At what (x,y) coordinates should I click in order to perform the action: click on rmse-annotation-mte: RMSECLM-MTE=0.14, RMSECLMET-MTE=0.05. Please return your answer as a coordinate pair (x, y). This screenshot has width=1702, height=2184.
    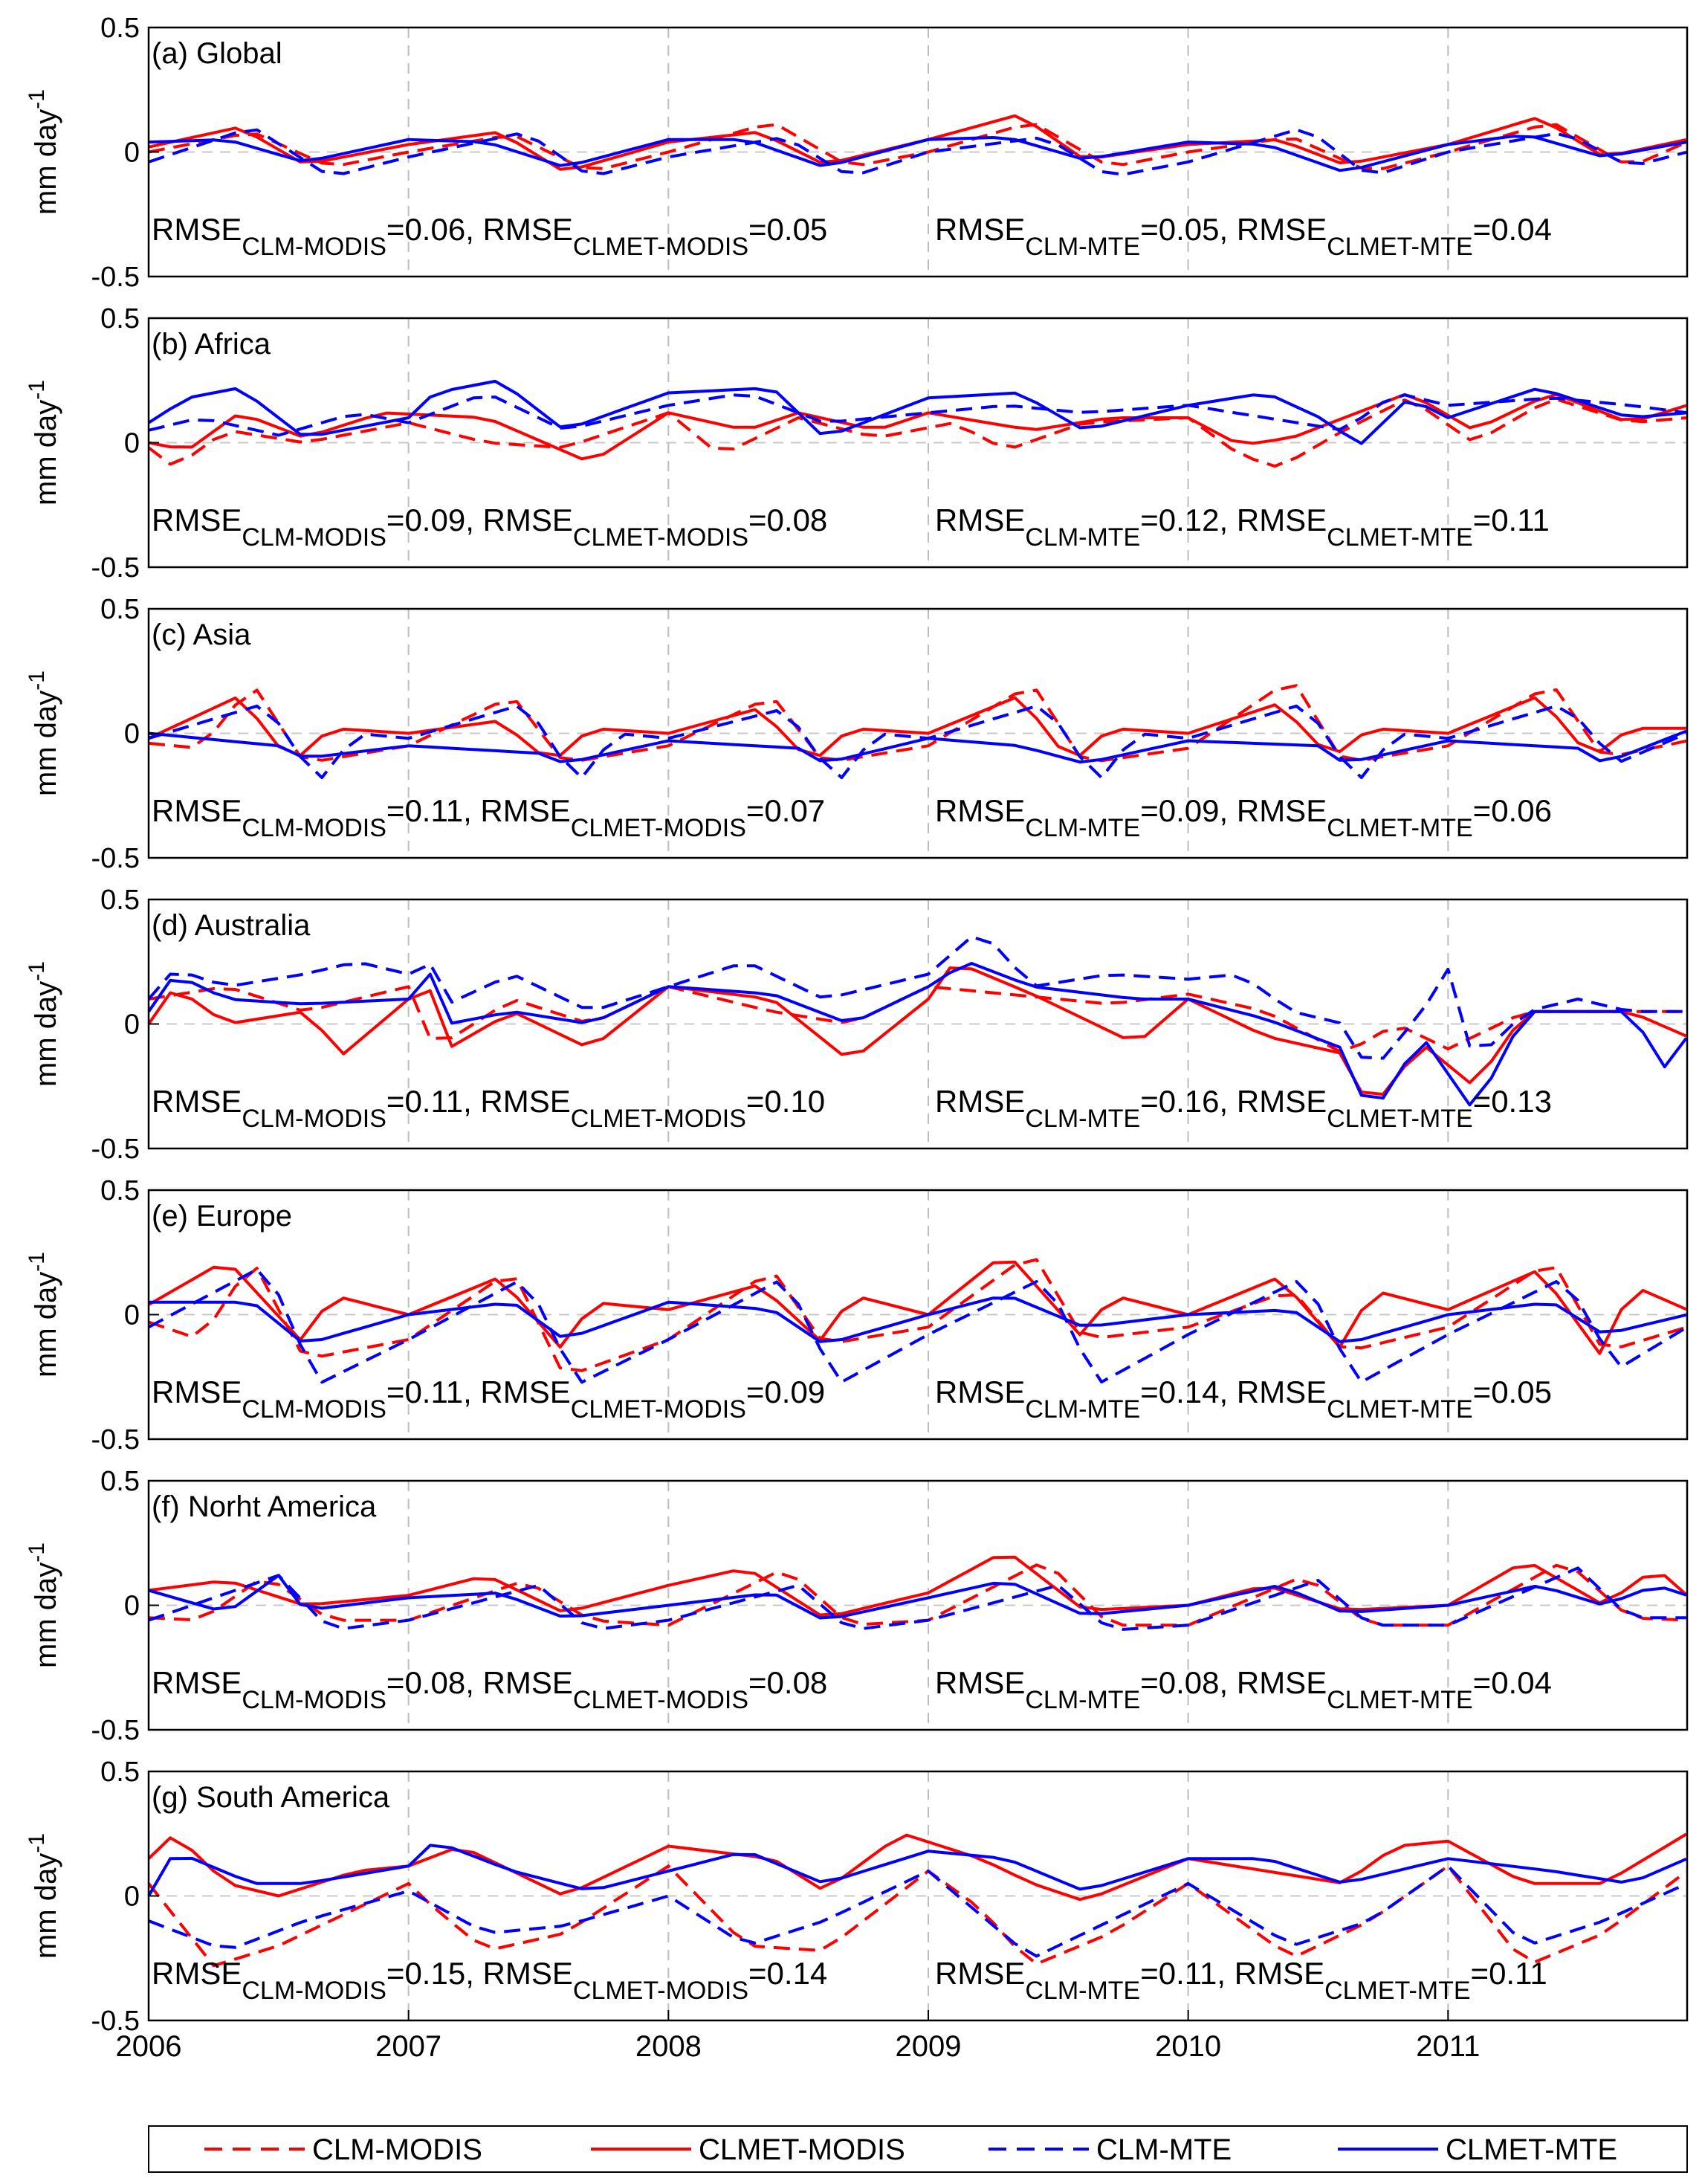
    Looking at the image, I should click on (1243, 1399).